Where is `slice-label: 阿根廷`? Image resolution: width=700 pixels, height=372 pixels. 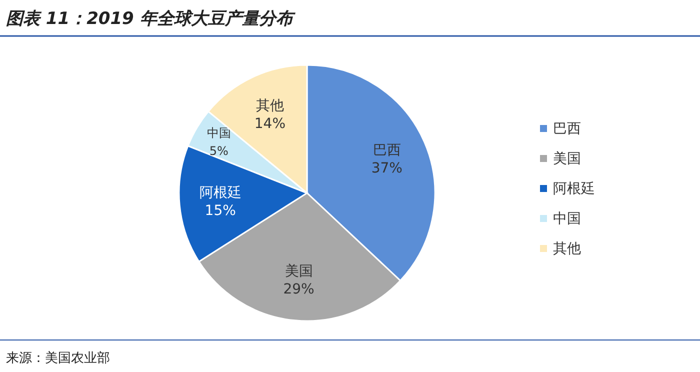 slice-label: 阿根廷 is located at coordinates (220, 193).